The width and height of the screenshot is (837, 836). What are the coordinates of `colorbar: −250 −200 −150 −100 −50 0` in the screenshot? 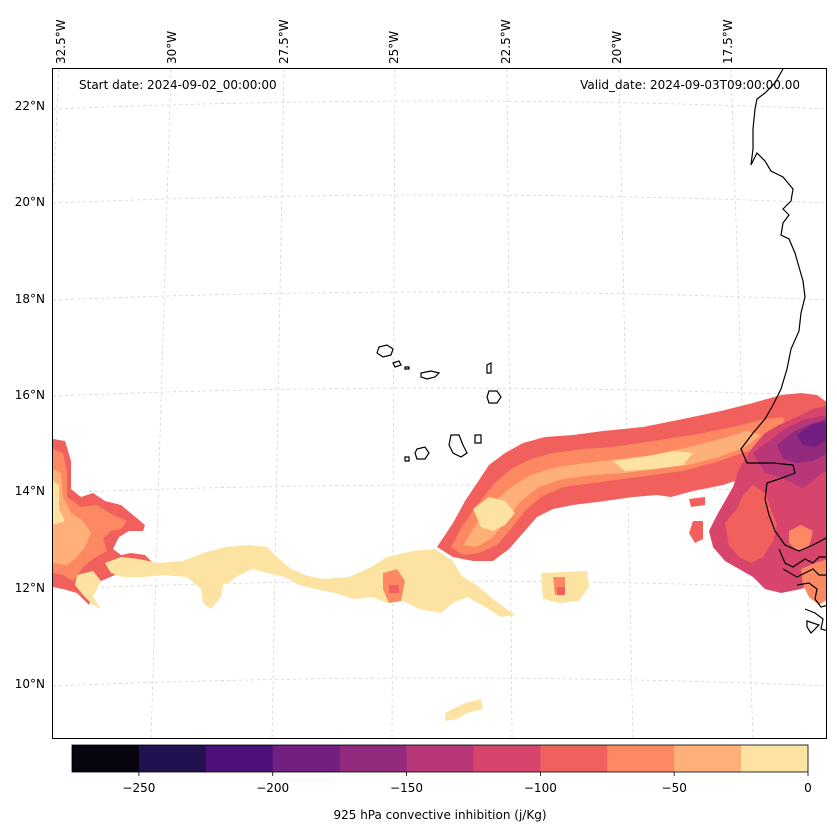 It's located at (441, 769).